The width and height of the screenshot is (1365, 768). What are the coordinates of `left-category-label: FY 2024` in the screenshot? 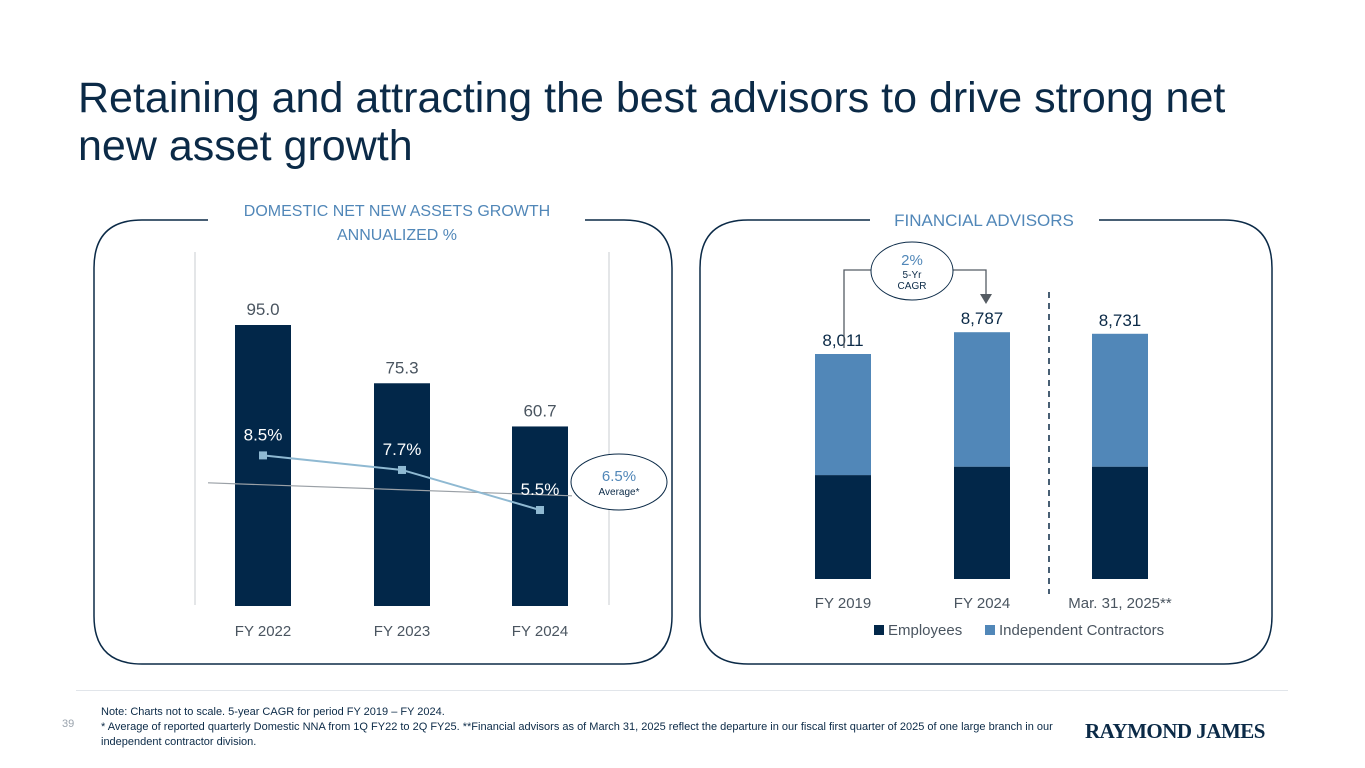 It's located at (540, 631).